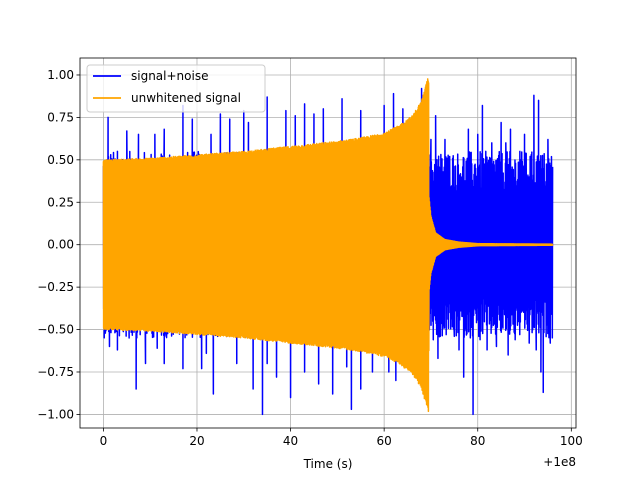 The height and width of the screenshot is (480, 640). Describe the element at coordinates (60, 160) in the screenshot. I see `y-tick-label: 0.50` at that location.